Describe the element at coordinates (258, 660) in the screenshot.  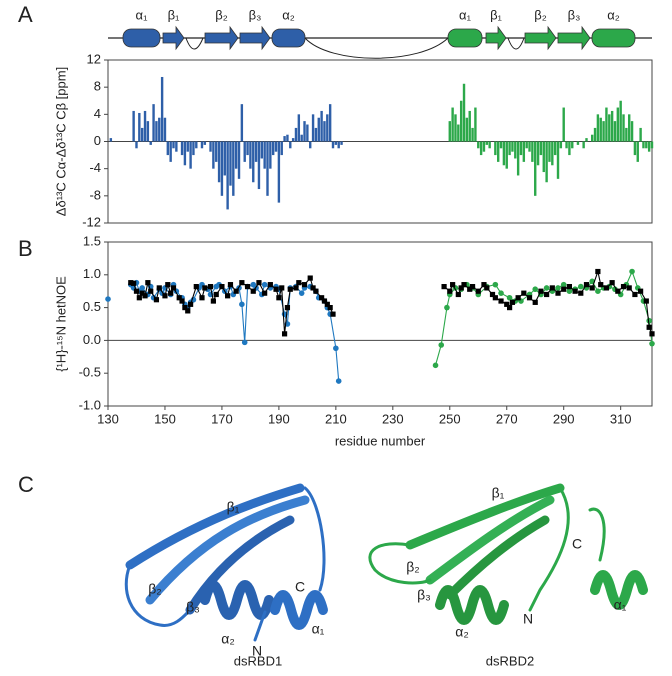
I see `structure-name: dsRBD1` at that location.